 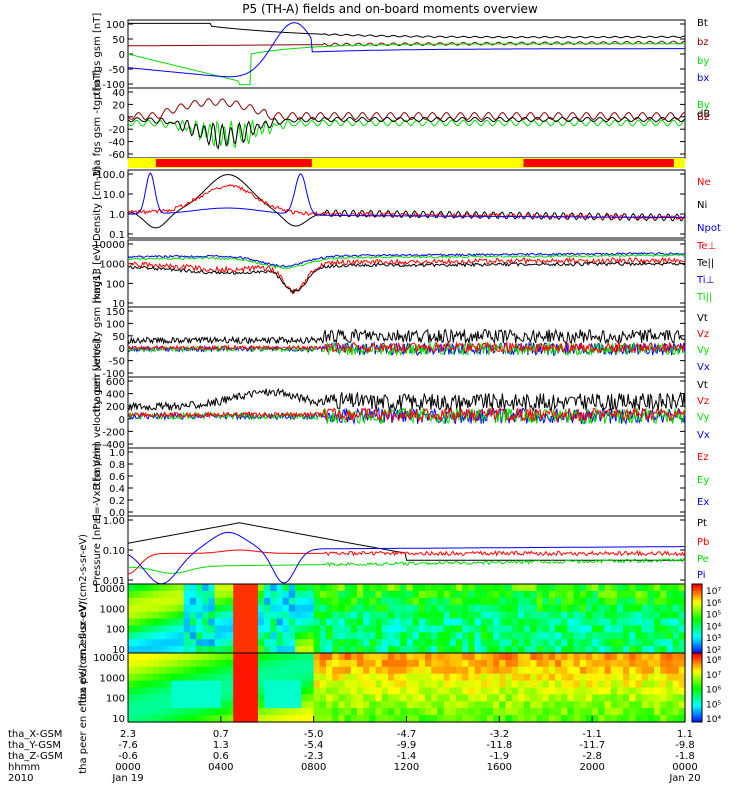 What do you see at coordinates (118, 650) in the screenshot?
I see `y-tick-label: 10` at bounding box center [118, 650].